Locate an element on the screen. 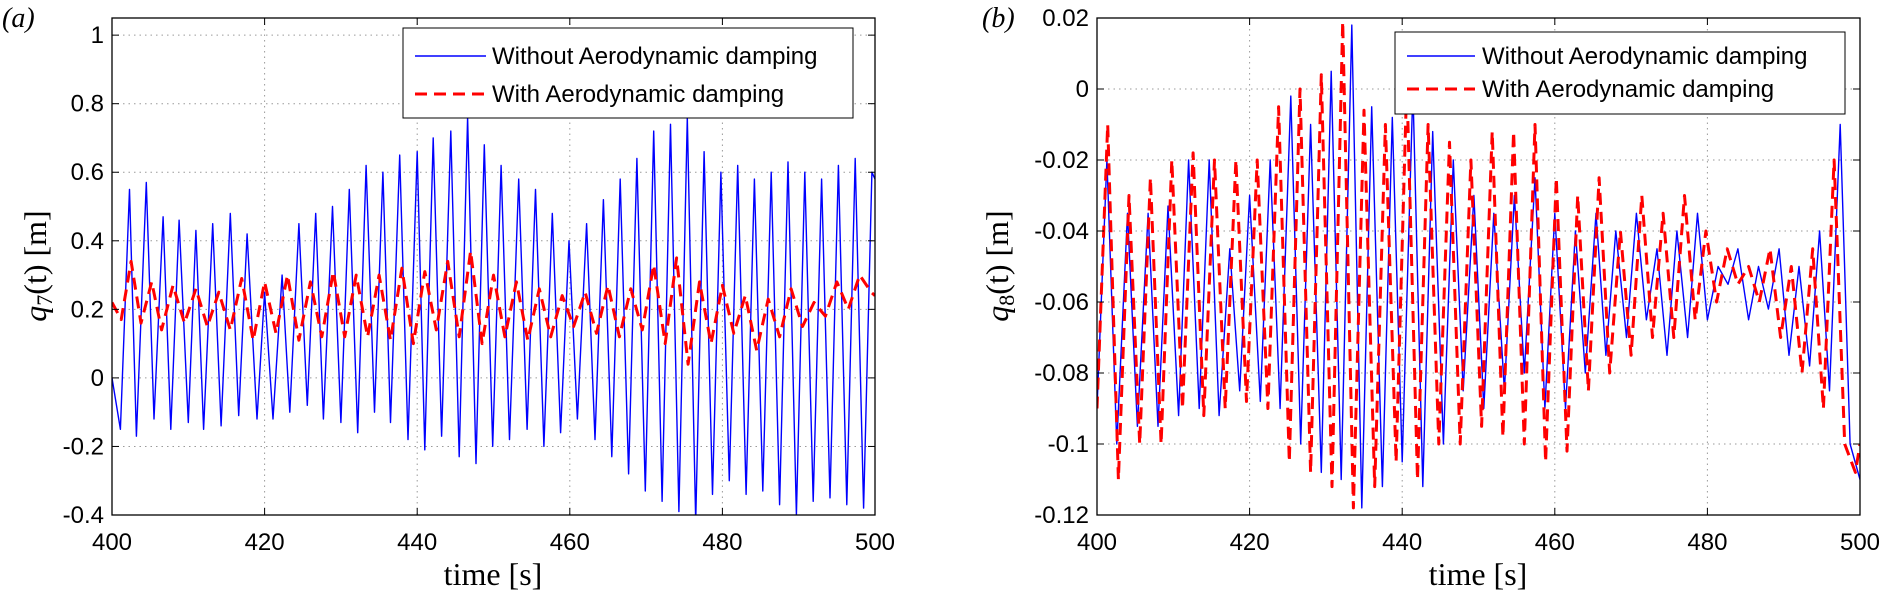  x-axis-label-b: time [s] is located at coordinates (1478, 574).